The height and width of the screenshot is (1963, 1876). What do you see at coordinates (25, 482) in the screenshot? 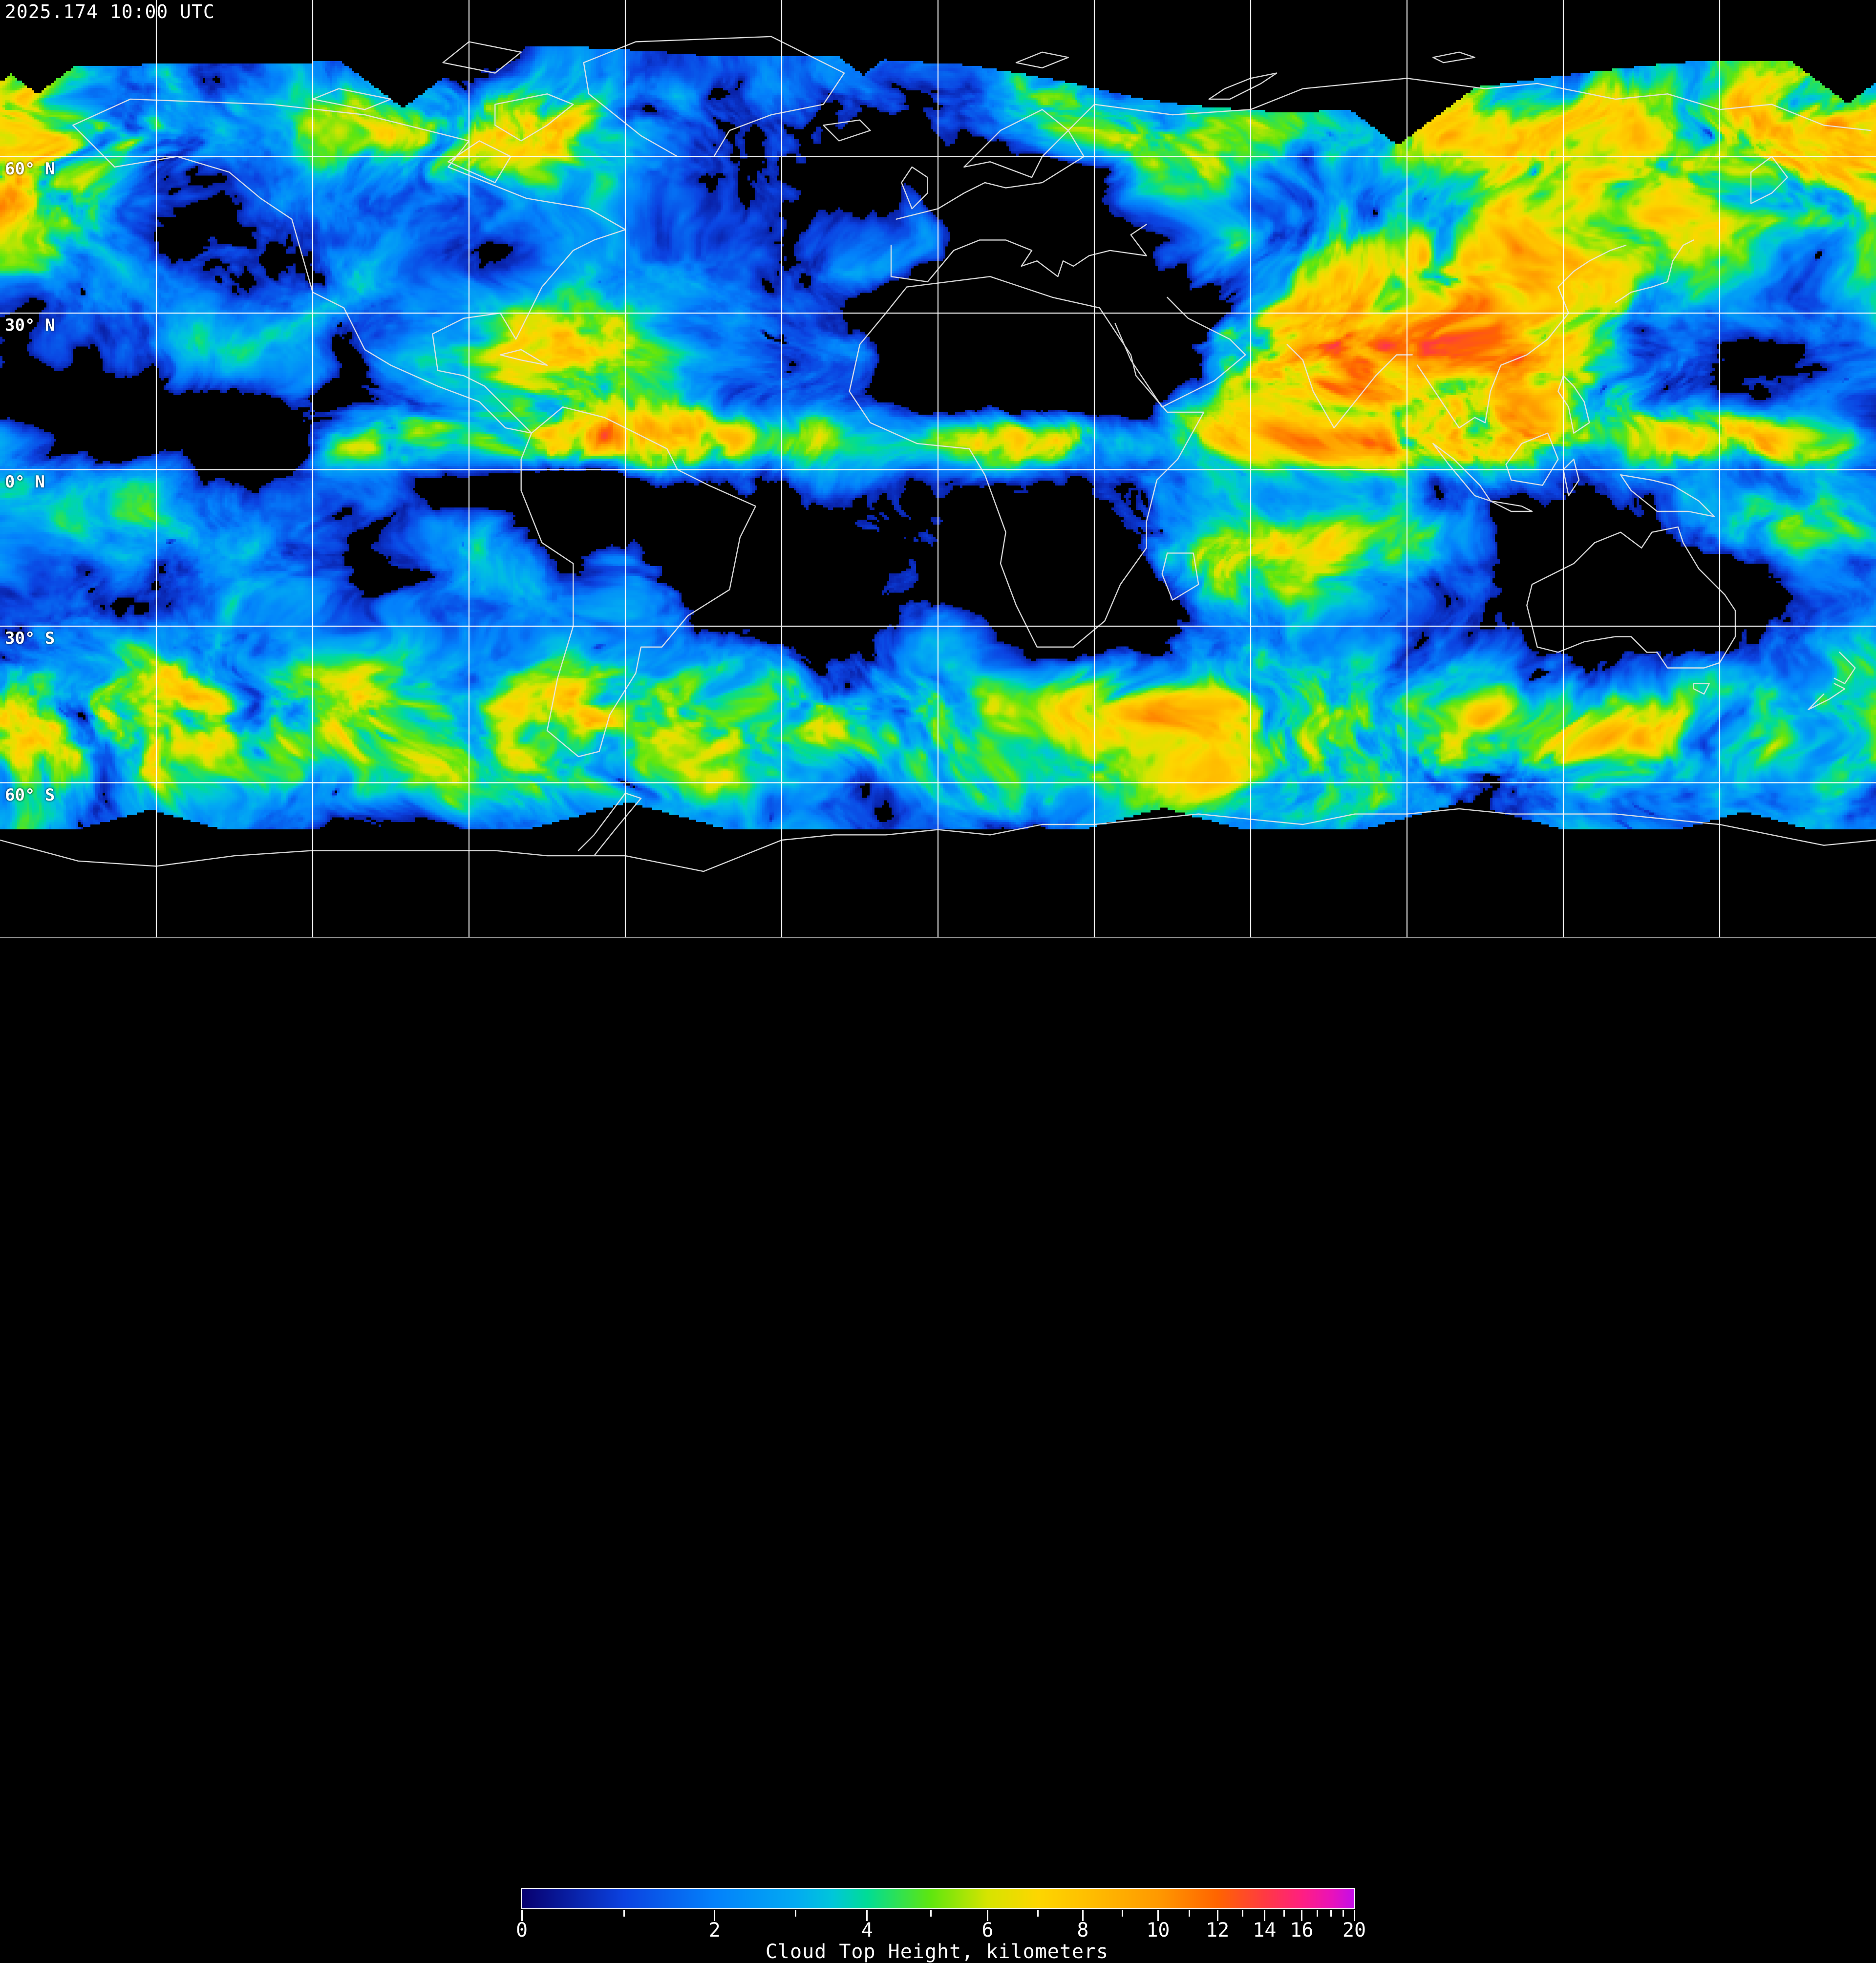
I see `latitude-label: 0° N` at bounding box center [25, 482].